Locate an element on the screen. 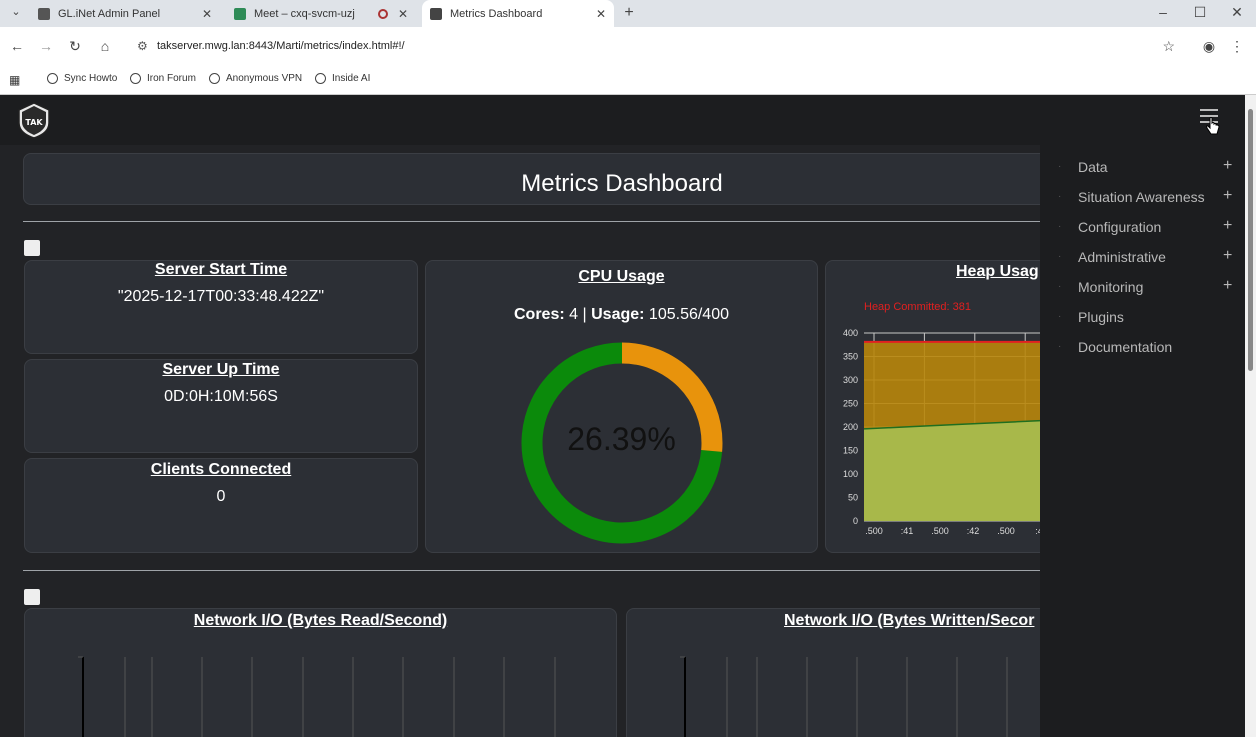  y-tick-label: 50 is located at coordinates (853, 498).